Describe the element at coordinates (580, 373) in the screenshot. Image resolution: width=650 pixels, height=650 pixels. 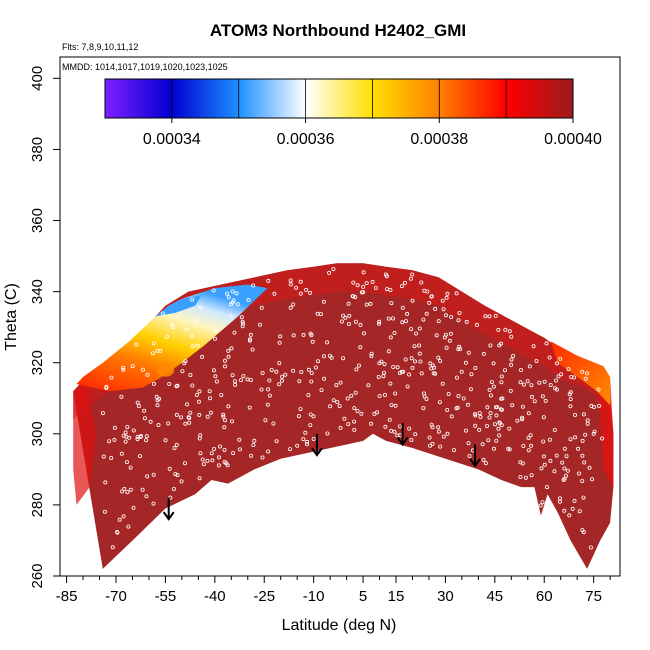
I see `upper-right-gradient` at that location.